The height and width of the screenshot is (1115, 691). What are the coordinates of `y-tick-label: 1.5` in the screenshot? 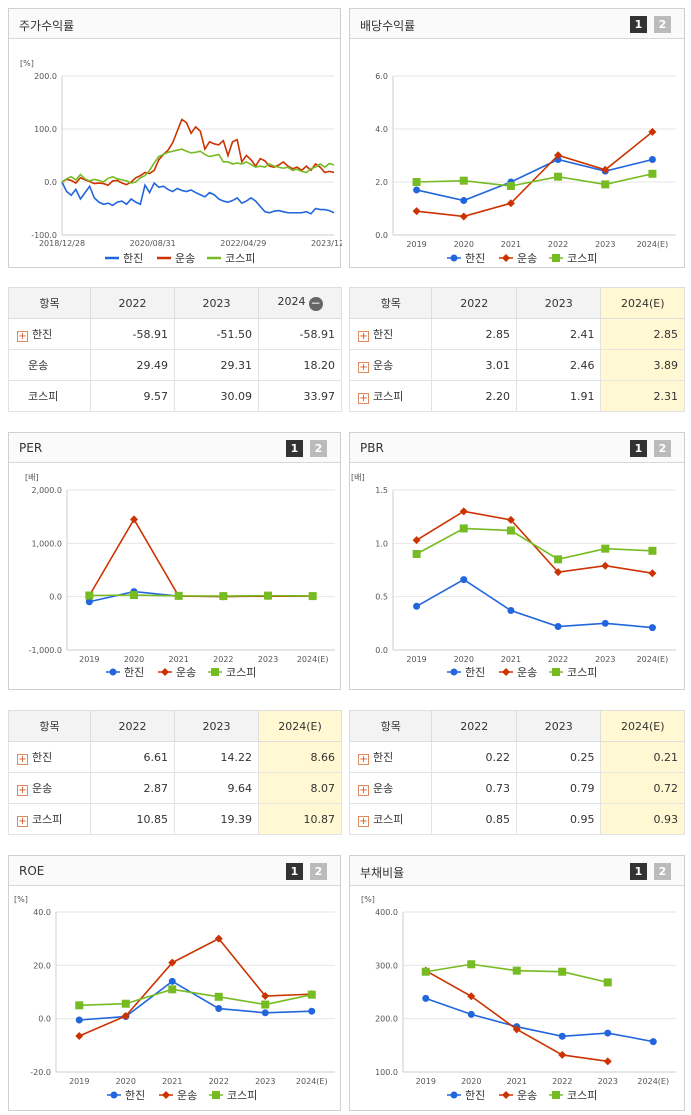 It's located at (381, 490).